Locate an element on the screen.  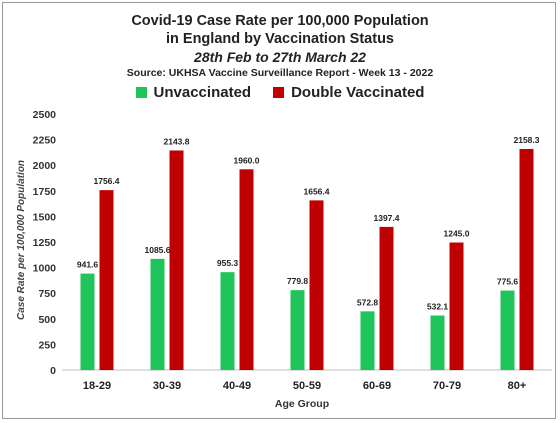
legend-swatch-double-vaccinated is located at coordinates (279, 92).